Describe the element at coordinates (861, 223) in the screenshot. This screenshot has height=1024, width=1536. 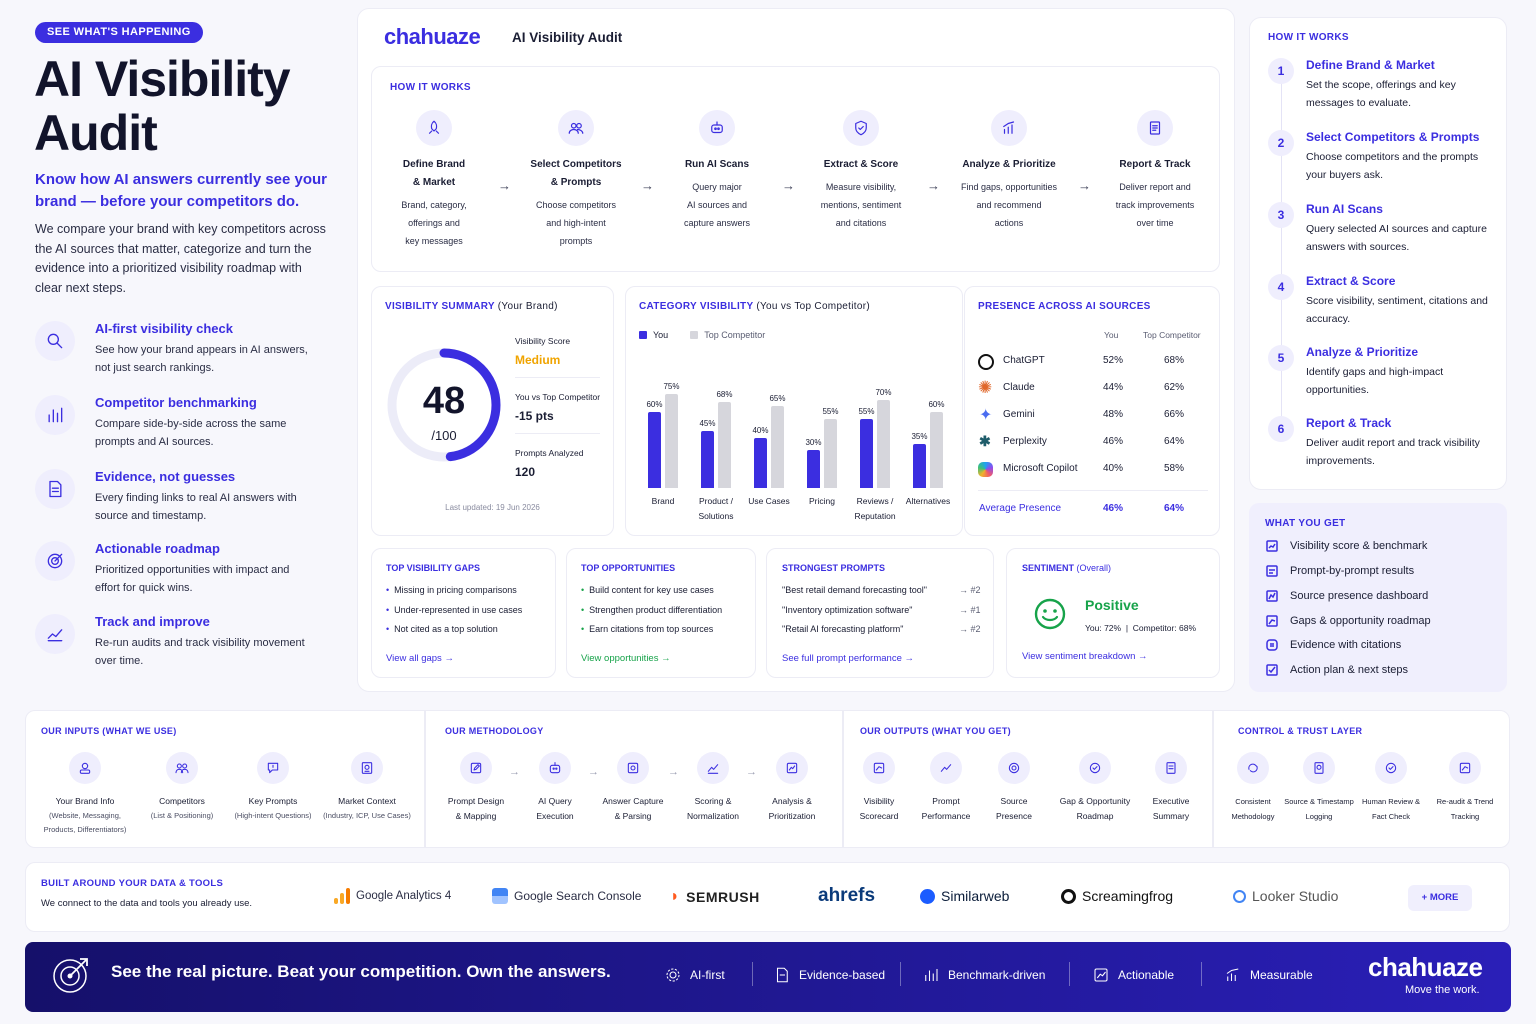
I see `step-desc: and citations` at that location.